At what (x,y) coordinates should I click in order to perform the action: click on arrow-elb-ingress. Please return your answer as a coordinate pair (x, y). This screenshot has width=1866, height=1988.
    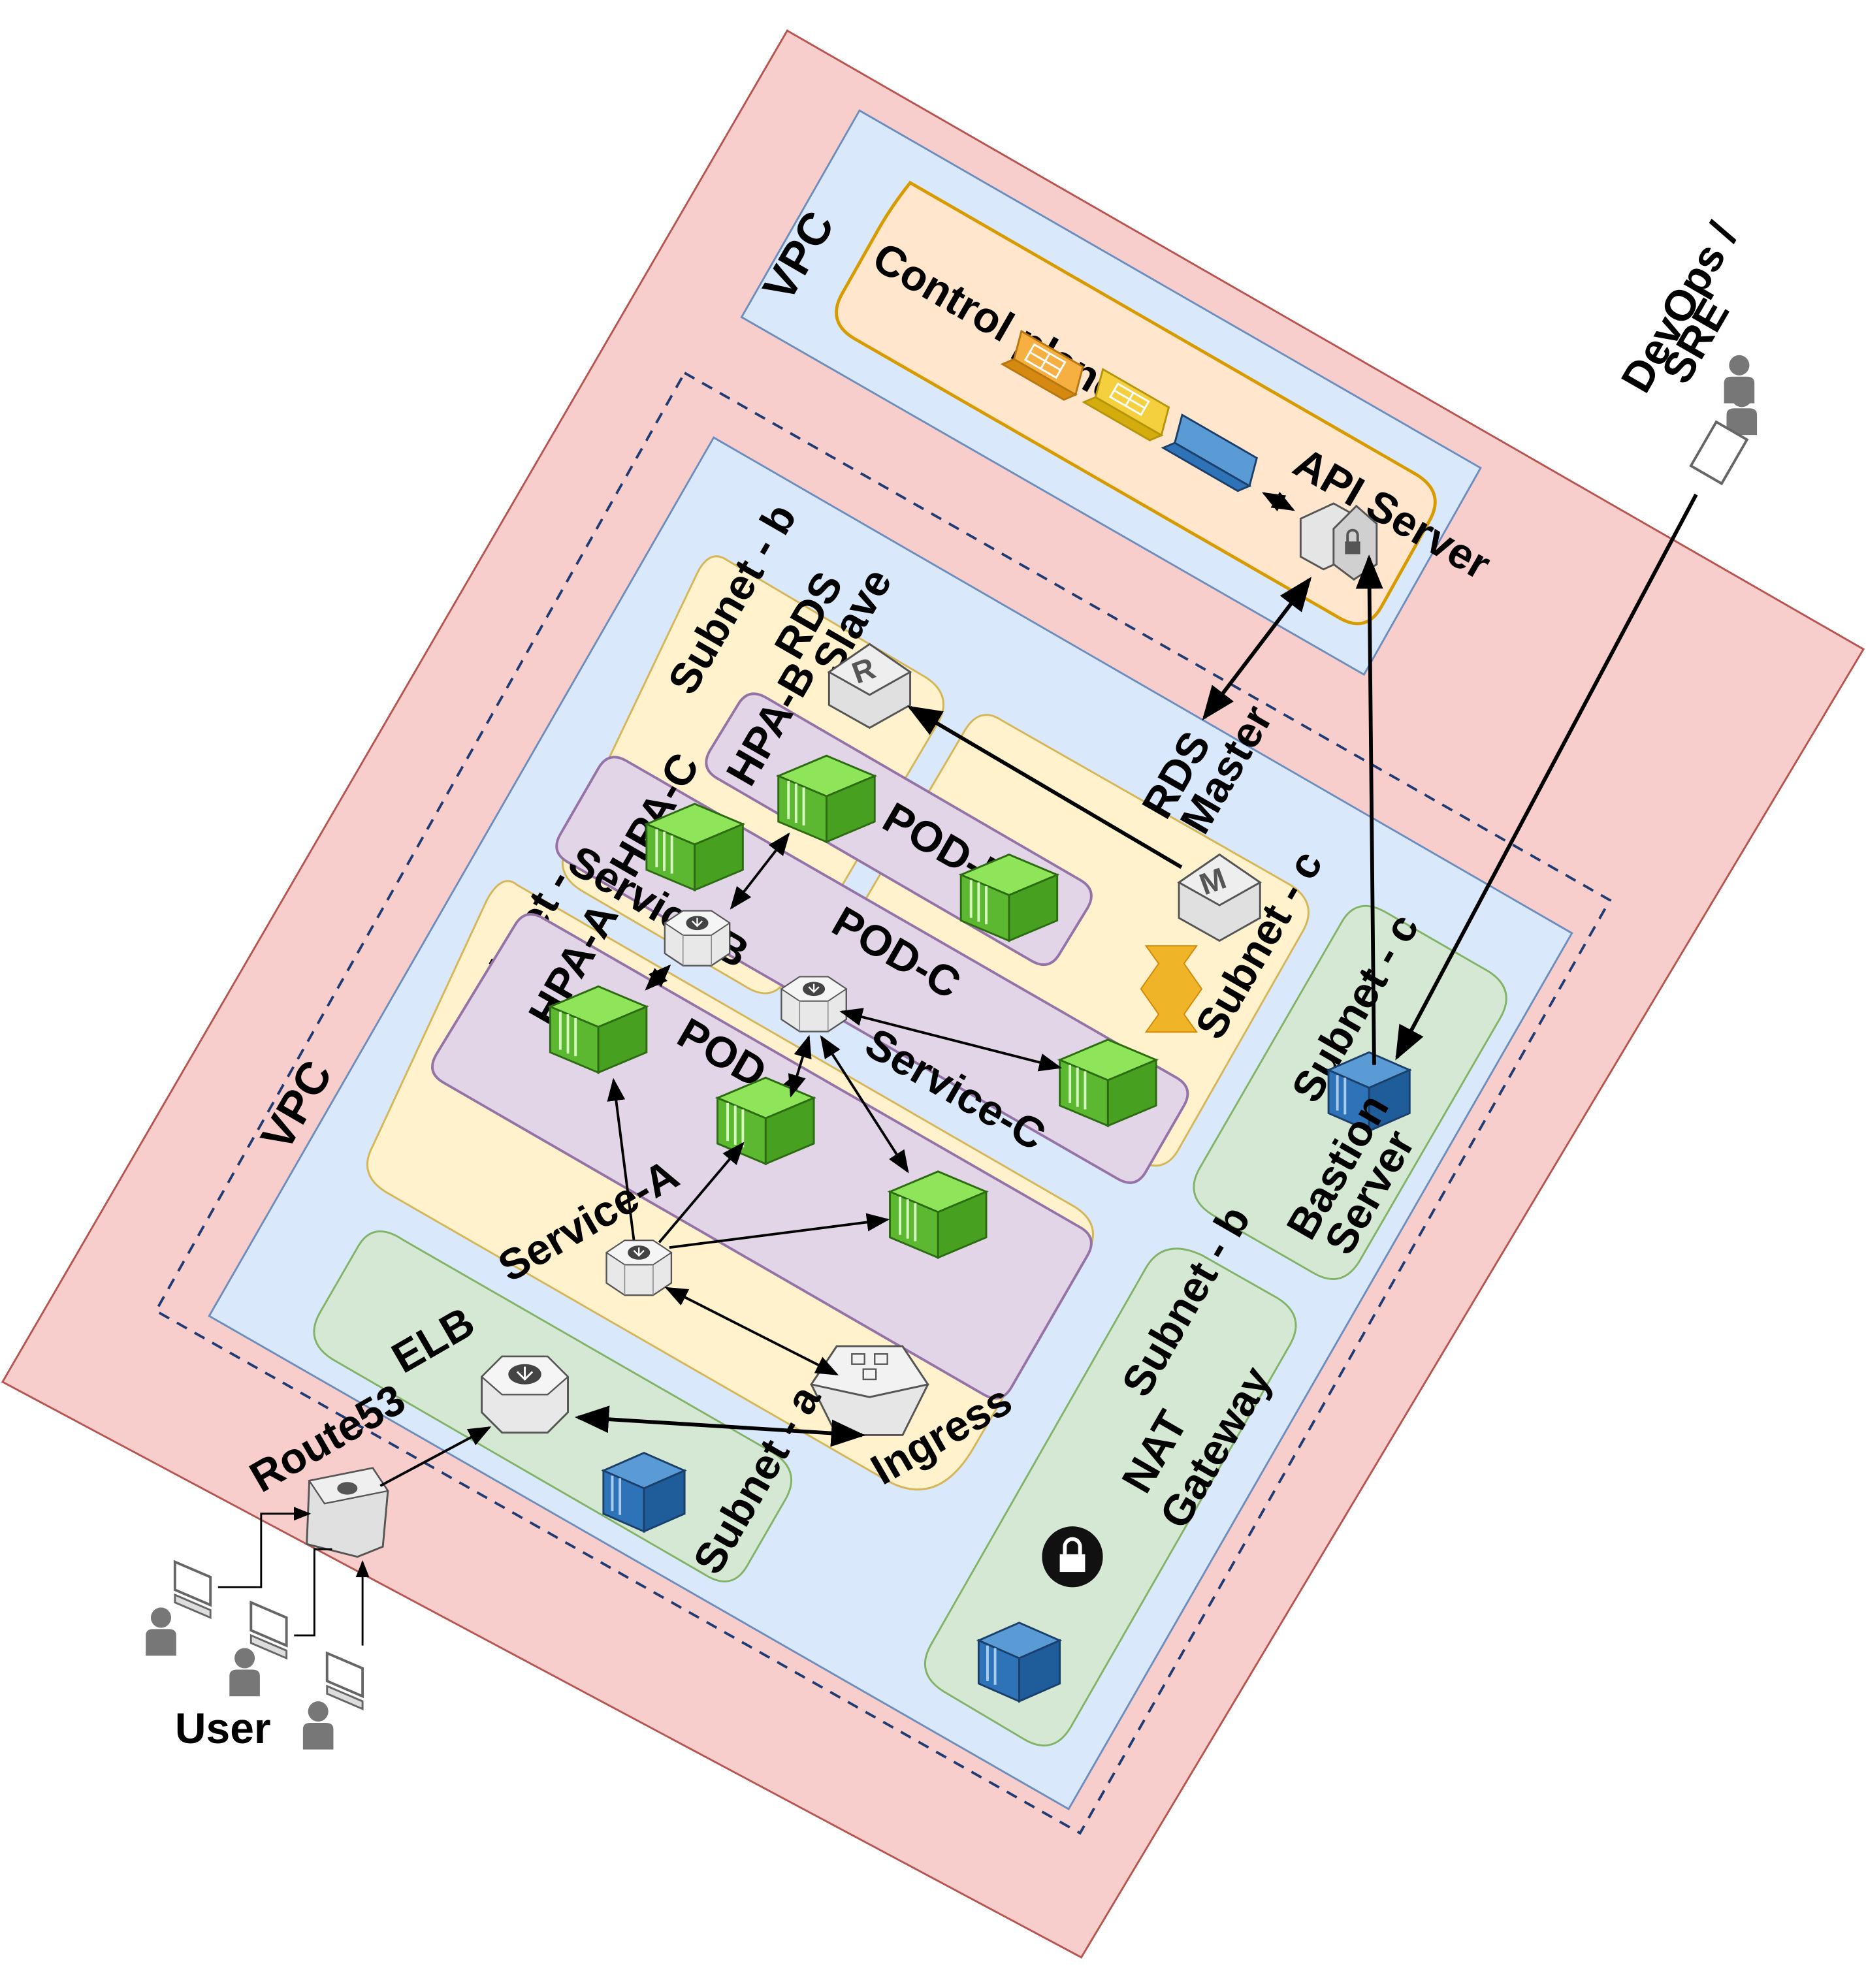
    Looking at the image, I should click on (720, 1426).